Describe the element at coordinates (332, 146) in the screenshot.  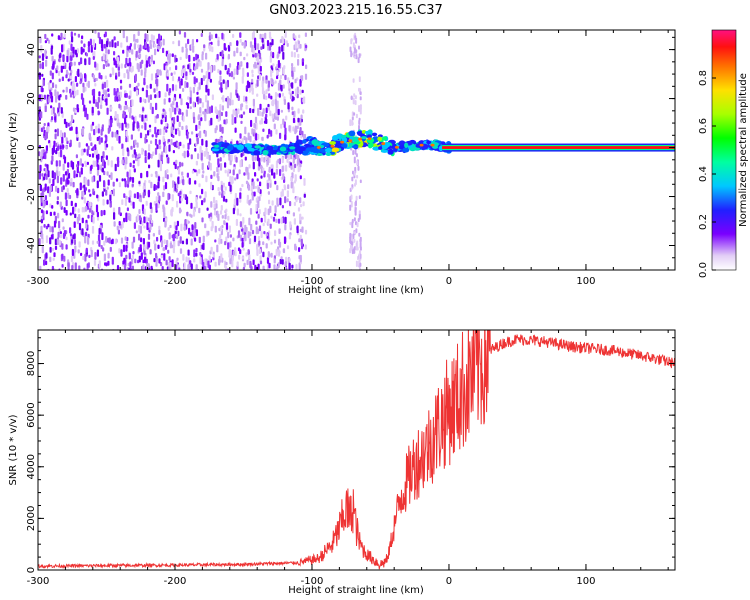
I see `signal-hotspot` at that location.